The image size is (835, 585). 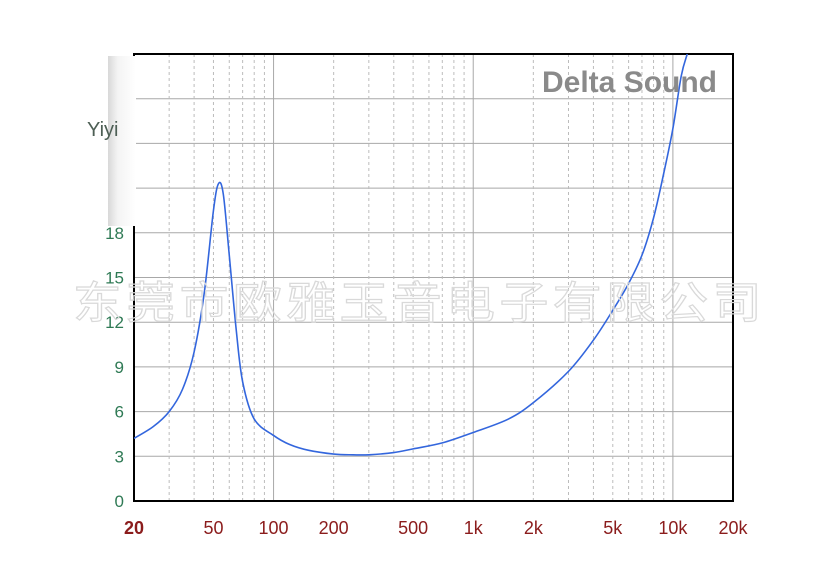 I want to click on y-tick-label: 3, so click(x=119, y=456).